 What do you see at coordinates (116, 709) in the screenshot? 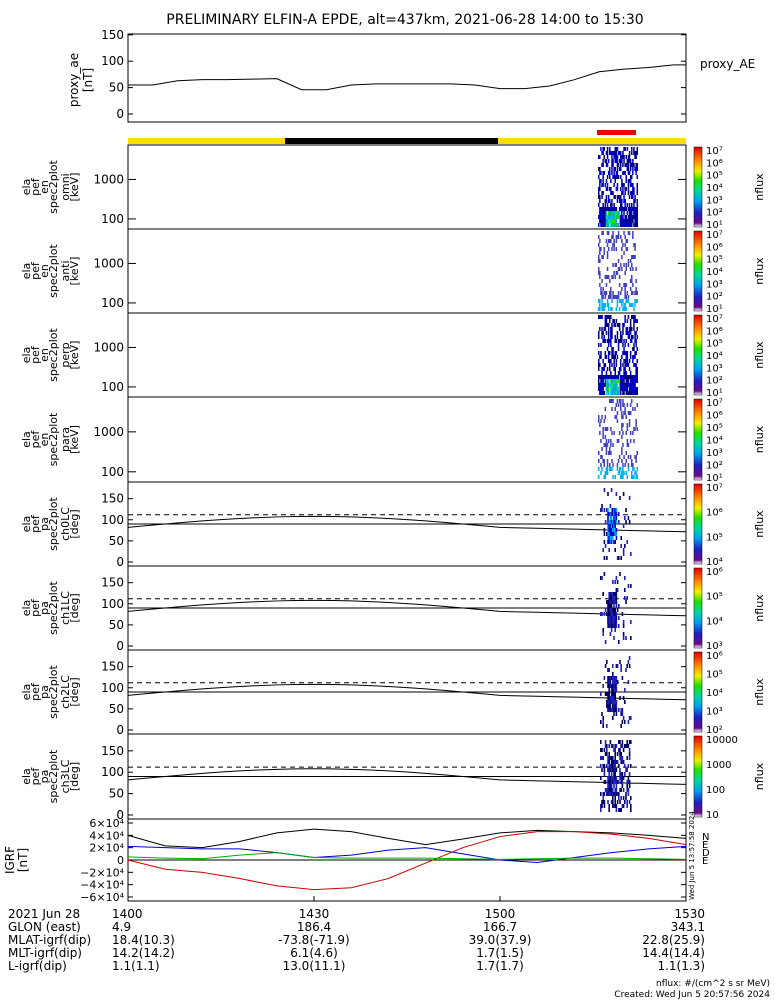
I see `pa-tick-label: 50` at bounding box center [116, 709].